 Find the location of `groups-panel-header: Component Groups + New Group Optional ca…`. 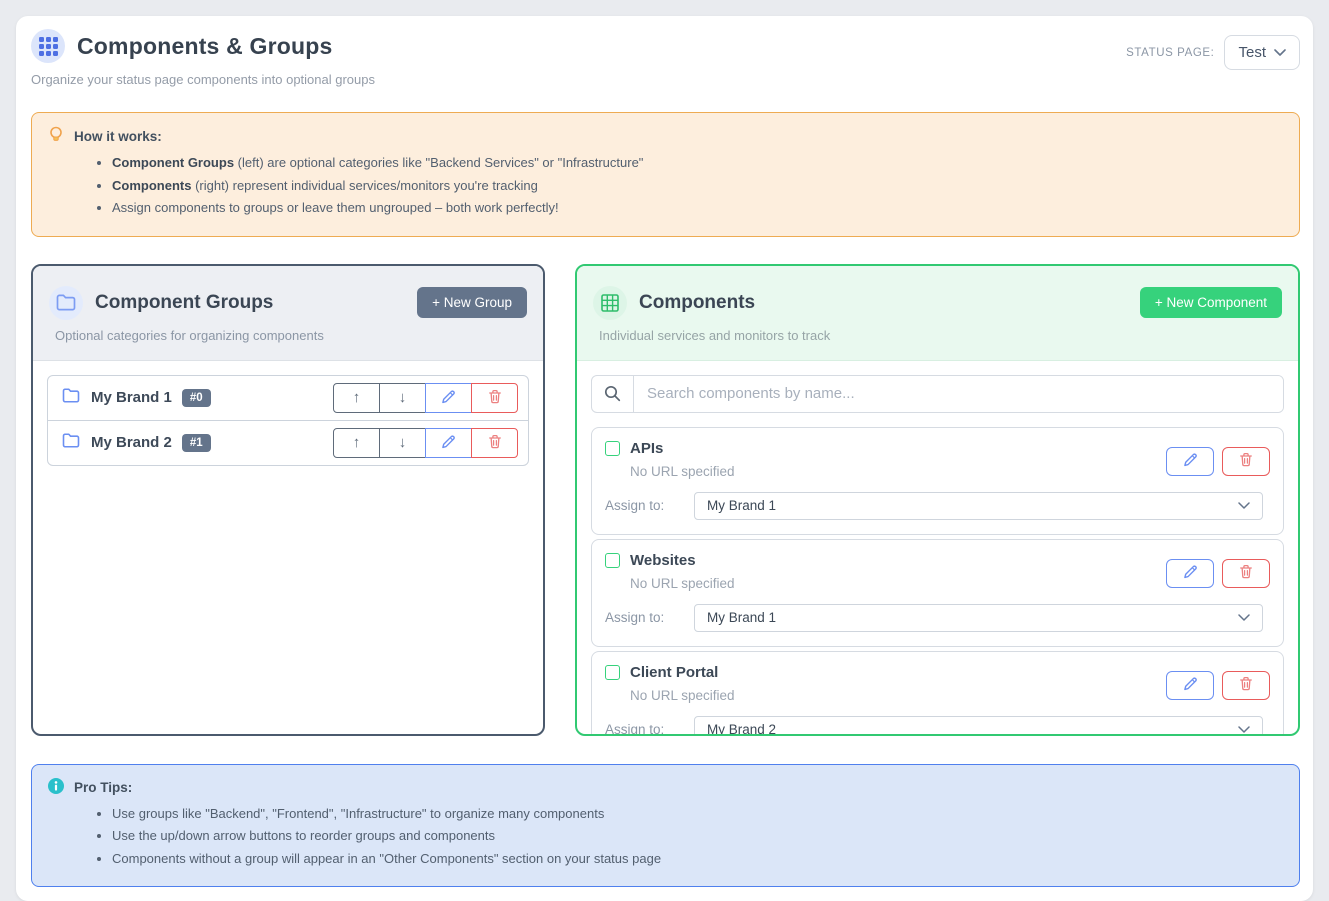

groups-panel-header: Component Groups + New Group Optional ca… is located at coordinates (288, 313).